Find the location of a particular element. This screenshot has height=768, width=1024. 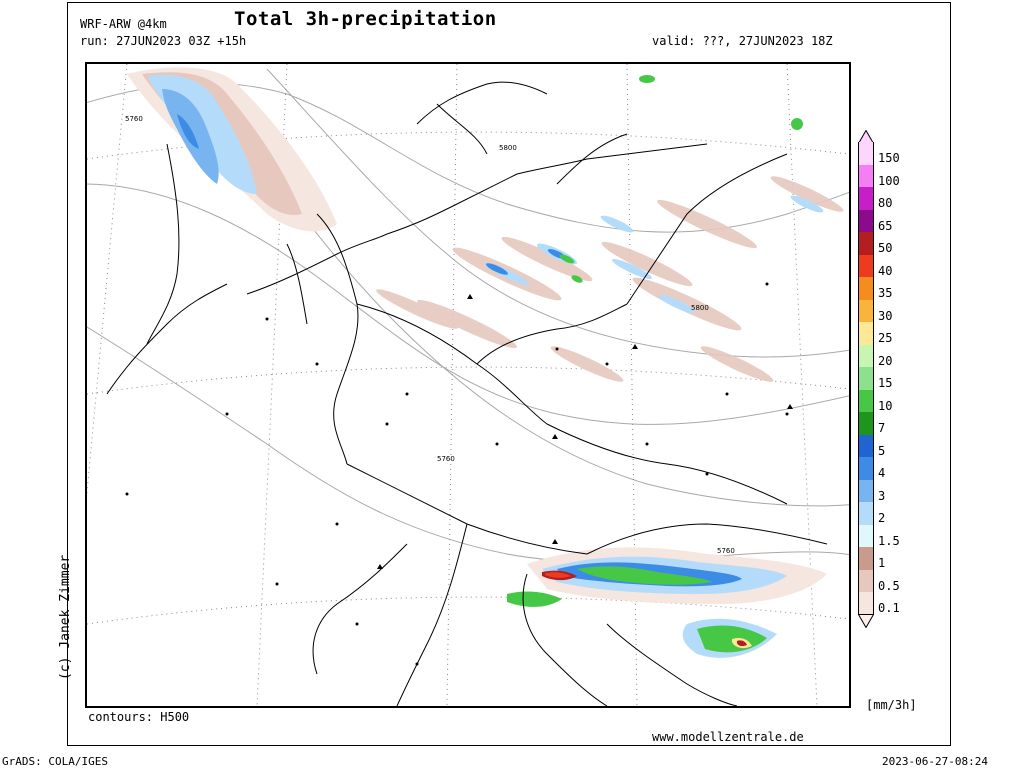

legend-label: 0.5 is located at coordinates (889, 585).